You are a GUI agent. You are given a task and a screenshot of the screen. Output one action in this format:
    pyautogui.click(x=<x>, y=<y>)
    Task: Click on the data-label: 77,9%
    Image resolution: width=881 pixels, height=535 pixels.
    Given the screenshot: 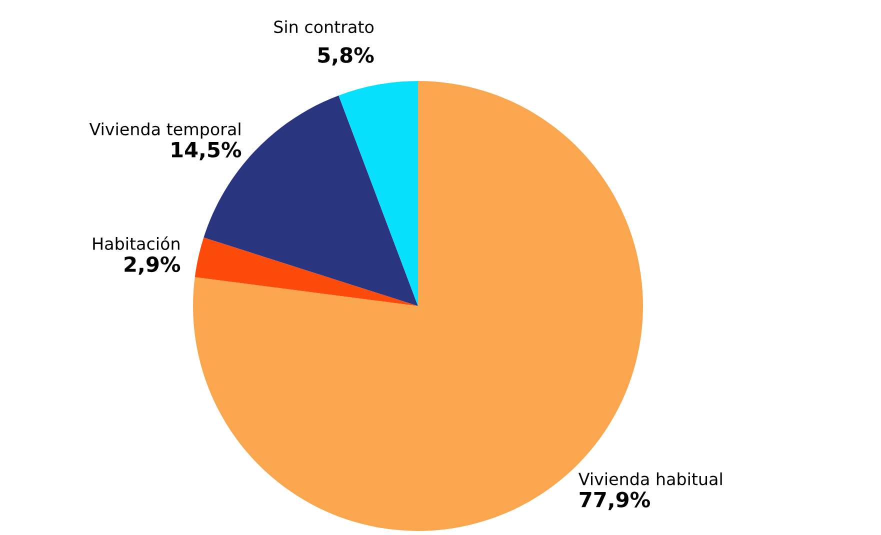 What is the action you would take?
    pyautogui.click(x=615, y=501)
    